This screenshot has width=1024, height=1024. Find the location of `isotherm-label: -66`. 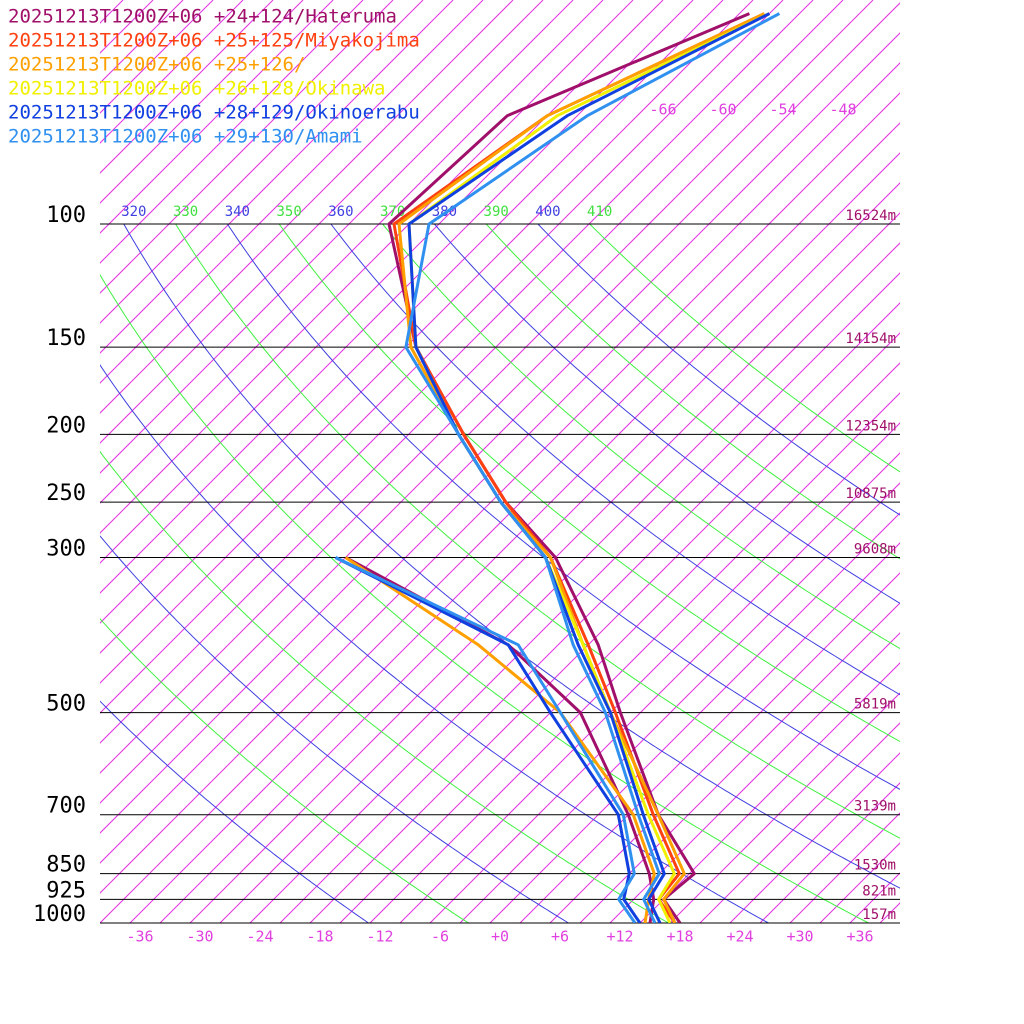

isotherm-label: -66 is located at coordinates (662, 110).